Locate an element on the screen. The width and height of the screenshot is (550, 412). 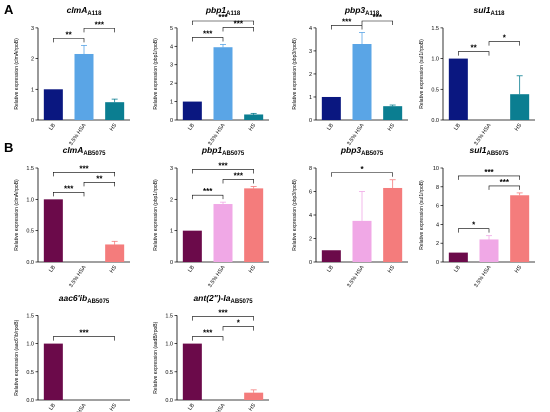
chart-title: pbp3AB5075 is located at coordinates (362, 151).